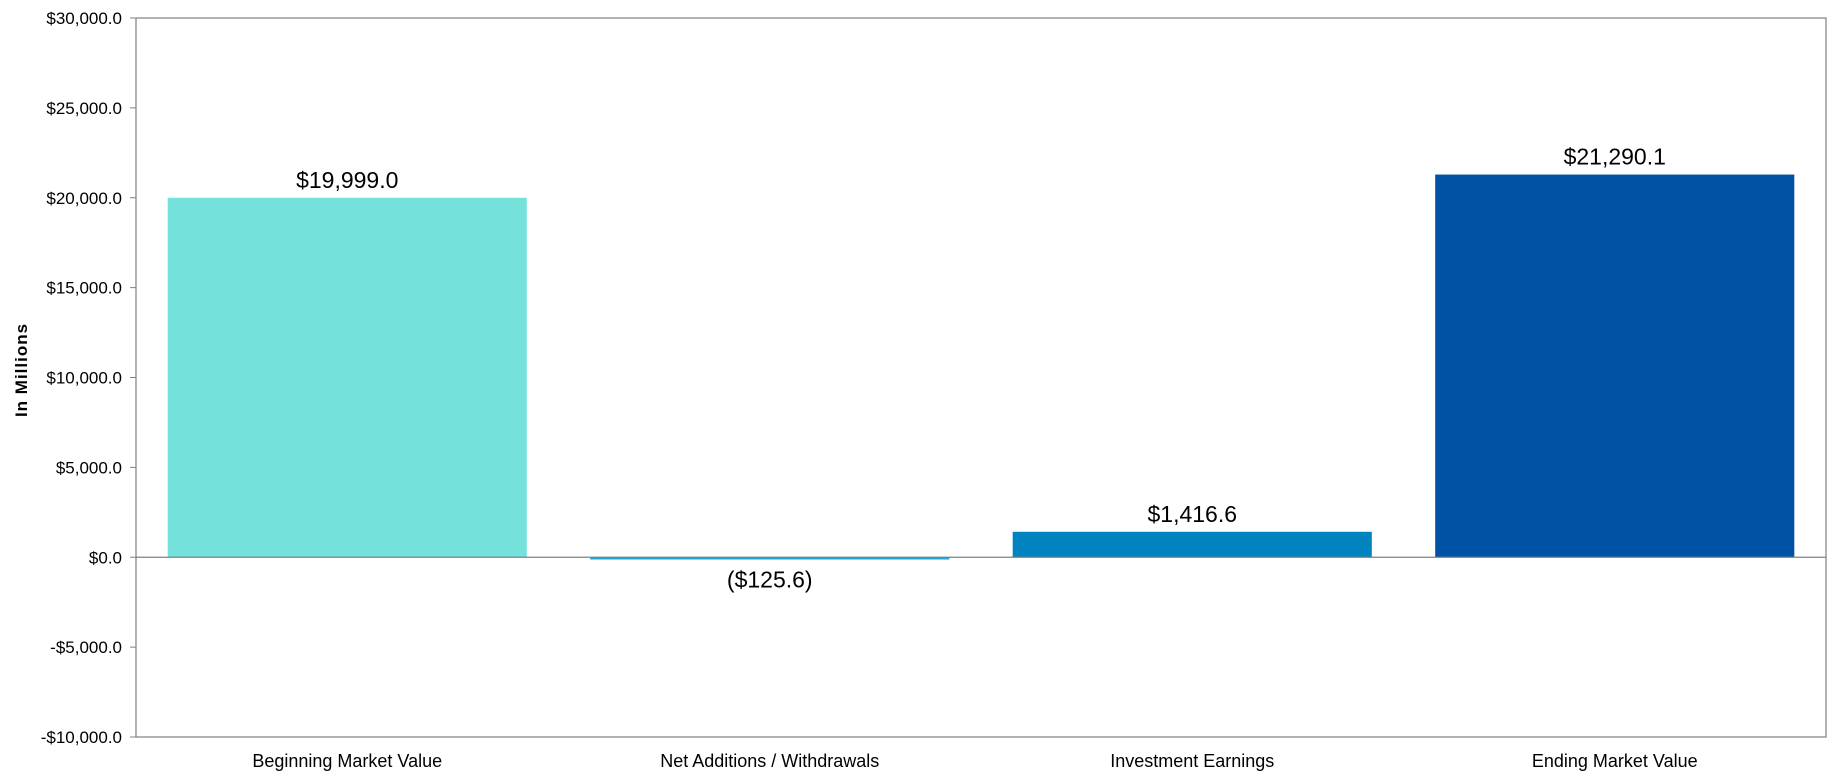 This screenshot has width=1834, height=773. What do you see at coordinates (84, 378) in the screenshot?
I see `y-tick-label: $10,000.0` at bounding box center [84, 378].